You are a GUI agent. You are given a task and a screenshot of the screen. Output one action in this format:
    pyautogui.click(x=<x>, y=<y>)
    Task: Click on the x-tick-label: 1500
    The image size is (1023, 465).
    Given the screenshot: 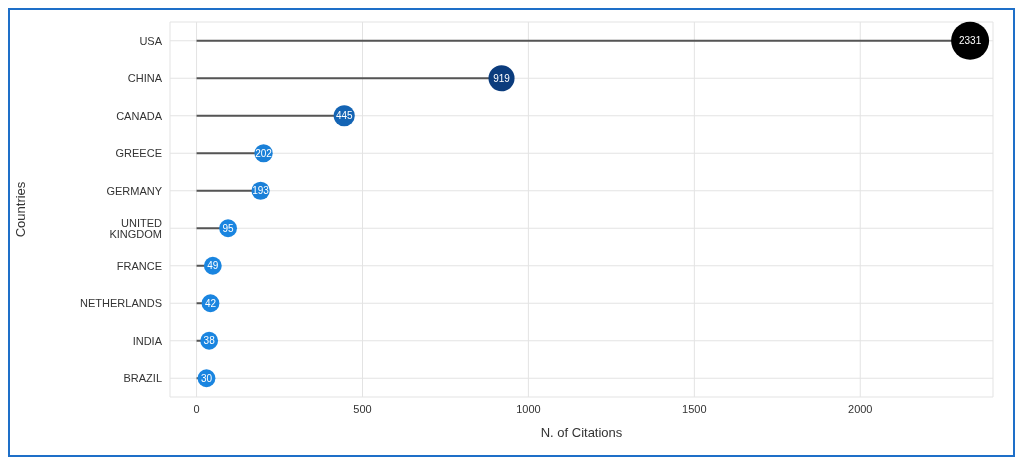 What is the action you would take?
    pyautogui.click(x=694, y=408)
    